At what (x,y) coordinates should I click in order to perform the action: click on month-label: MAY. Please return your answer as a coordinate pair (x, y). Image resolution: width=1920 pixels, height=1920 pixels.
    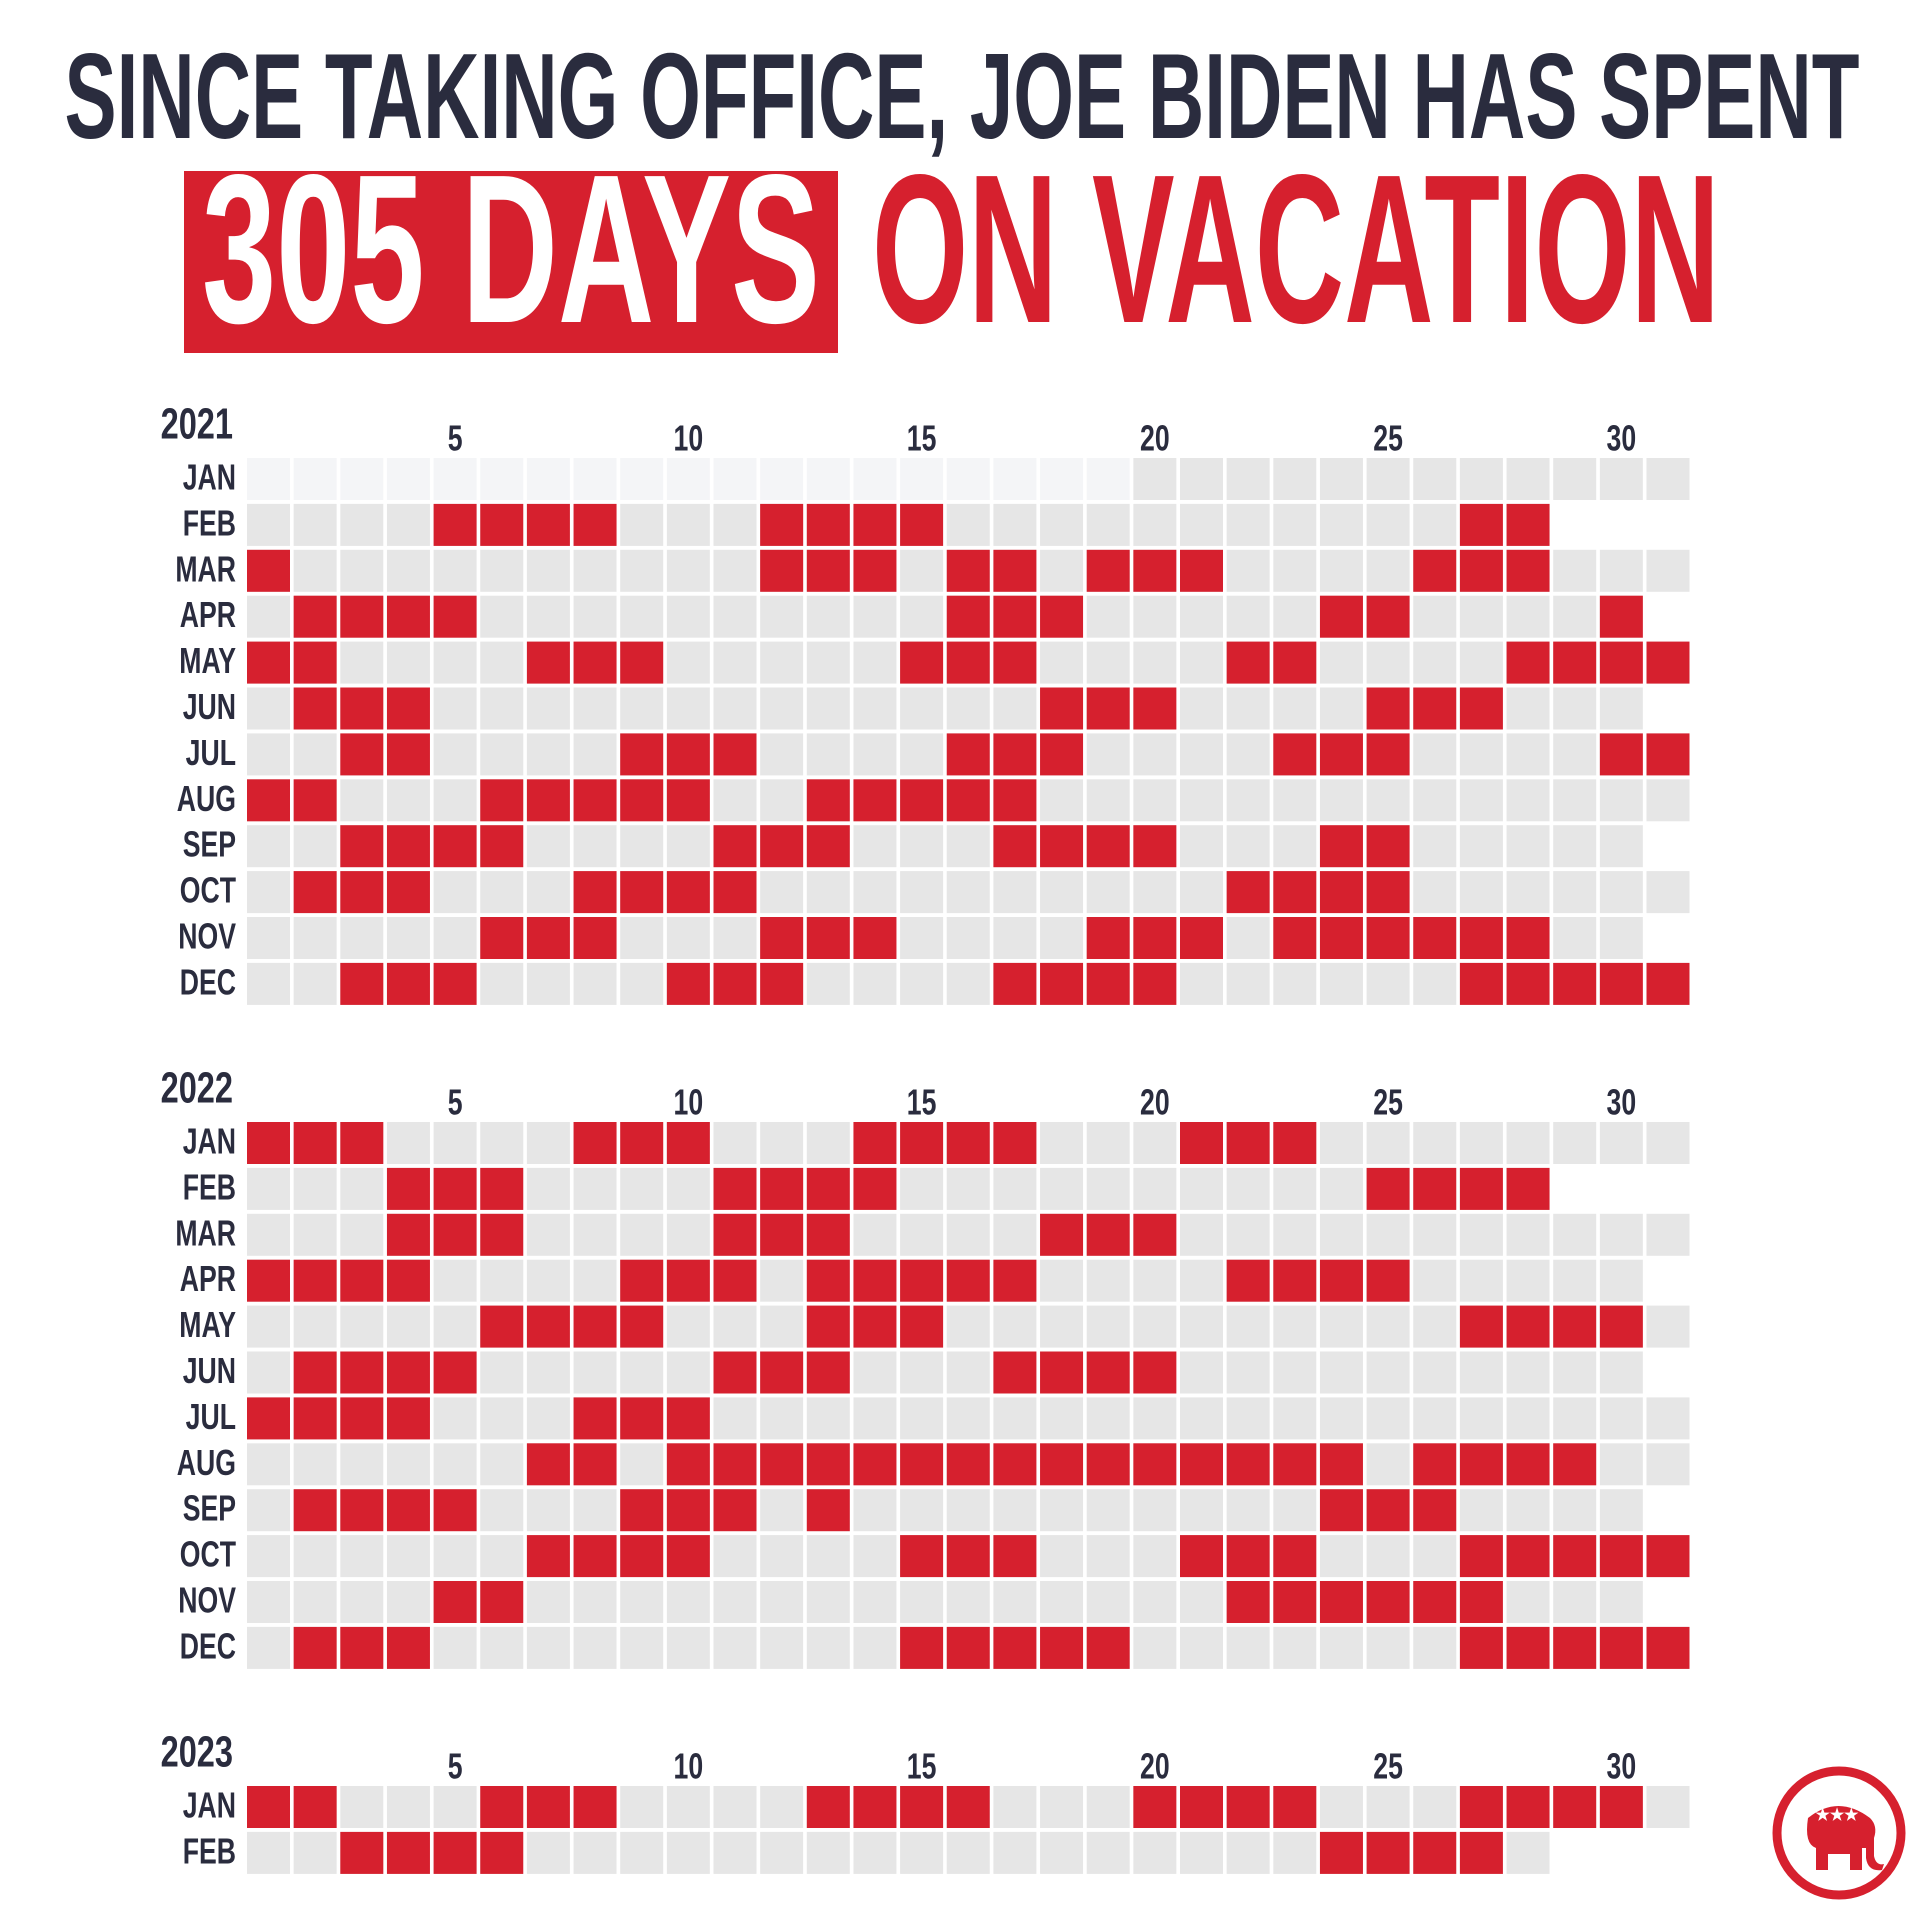
    Looking at the image, I should click on (207, 660).